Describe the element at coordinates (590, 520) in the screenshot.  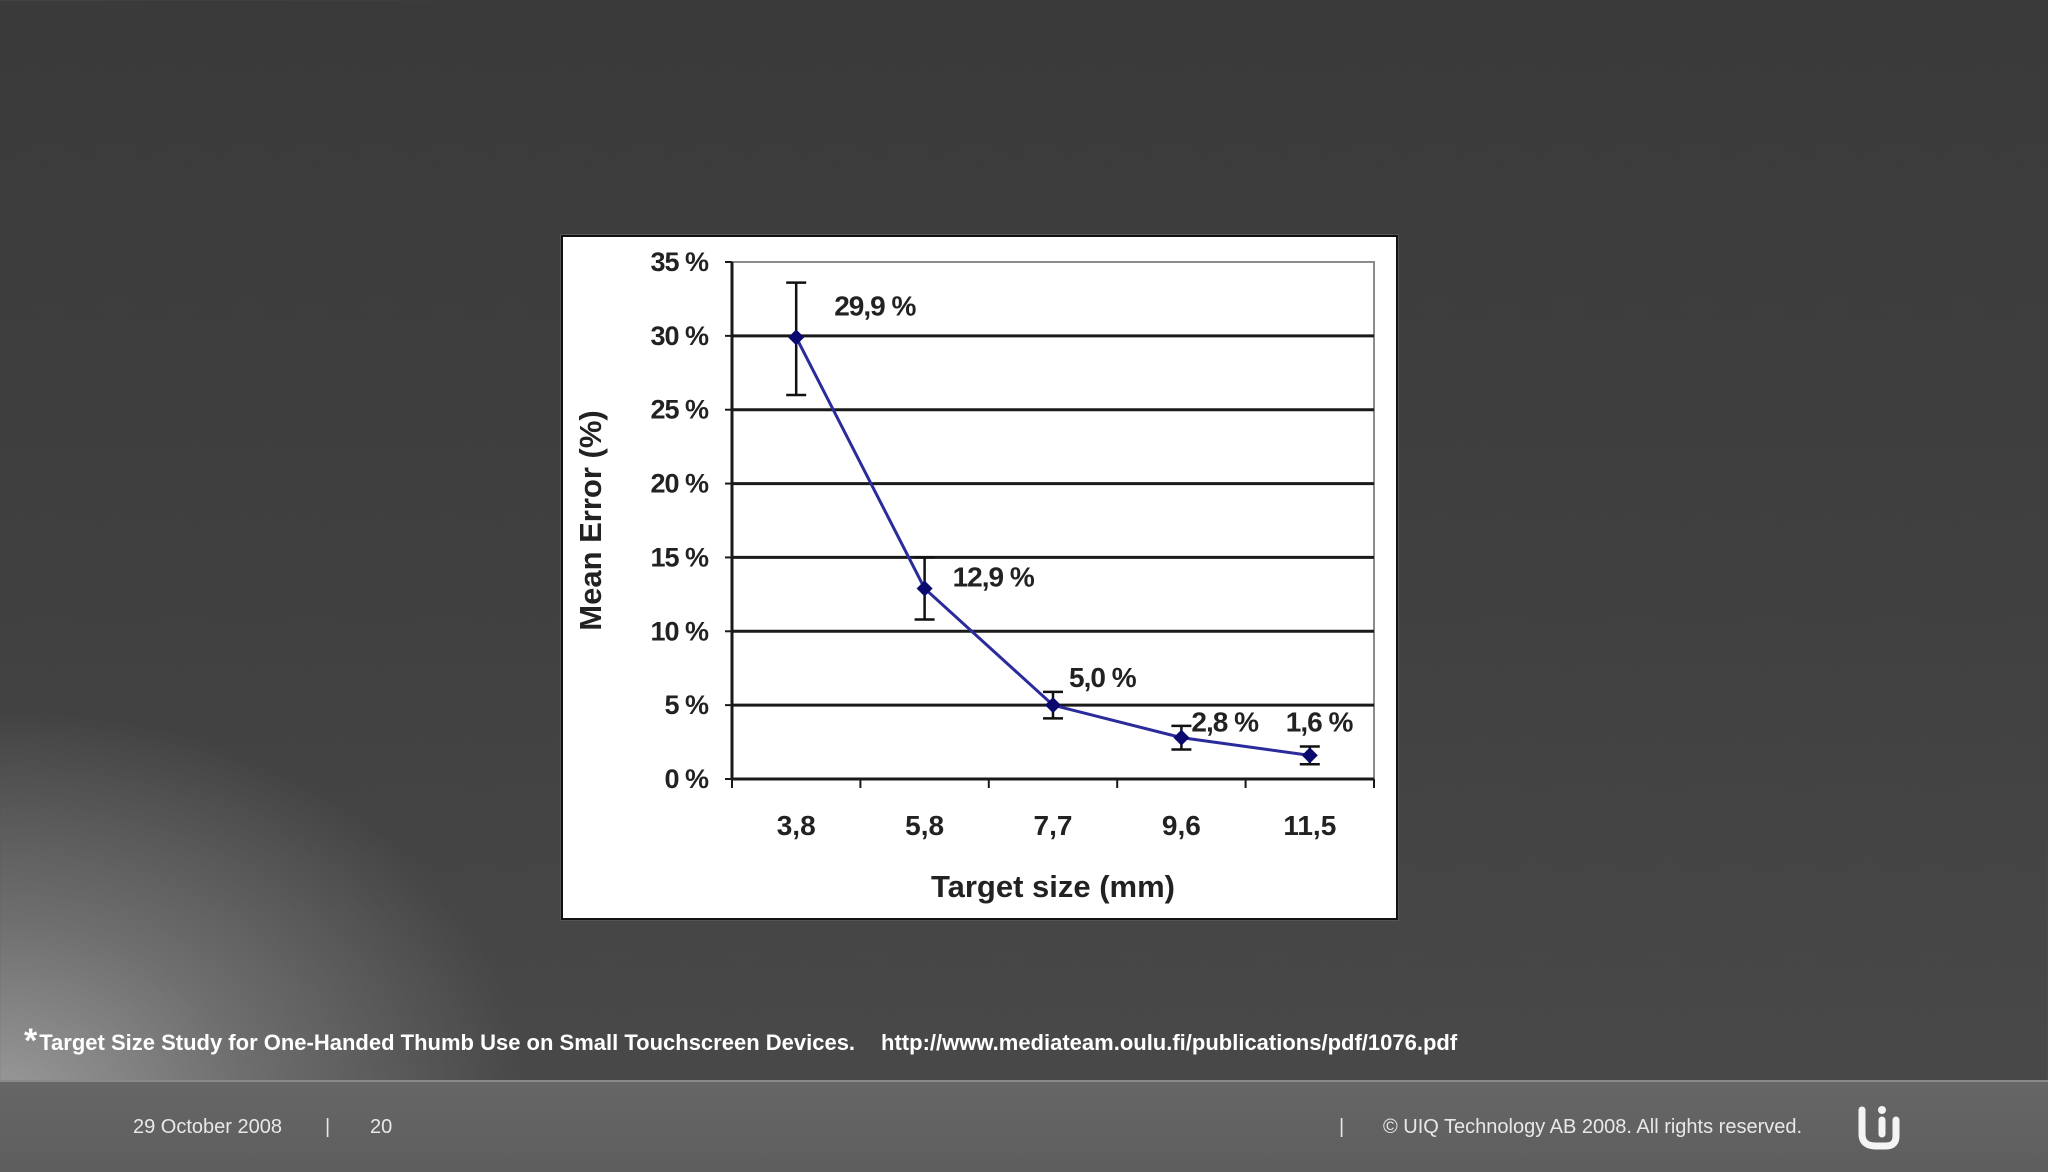
I see `y-axis-title: Mean Error (%)` at that location.